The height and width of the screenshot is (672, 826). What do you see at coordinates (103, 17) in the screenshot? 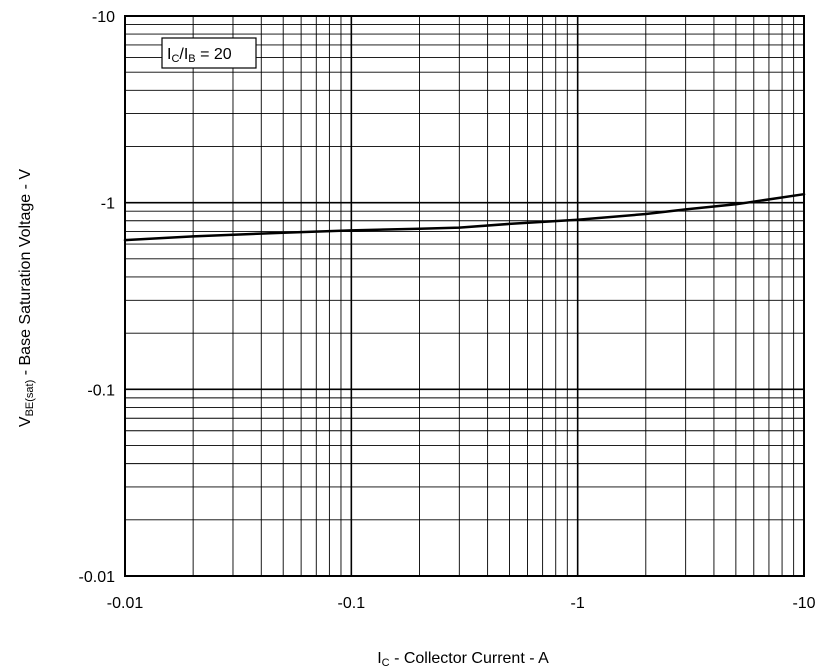
I see `y-tick-label: -10` at bounding box center [103, 17].